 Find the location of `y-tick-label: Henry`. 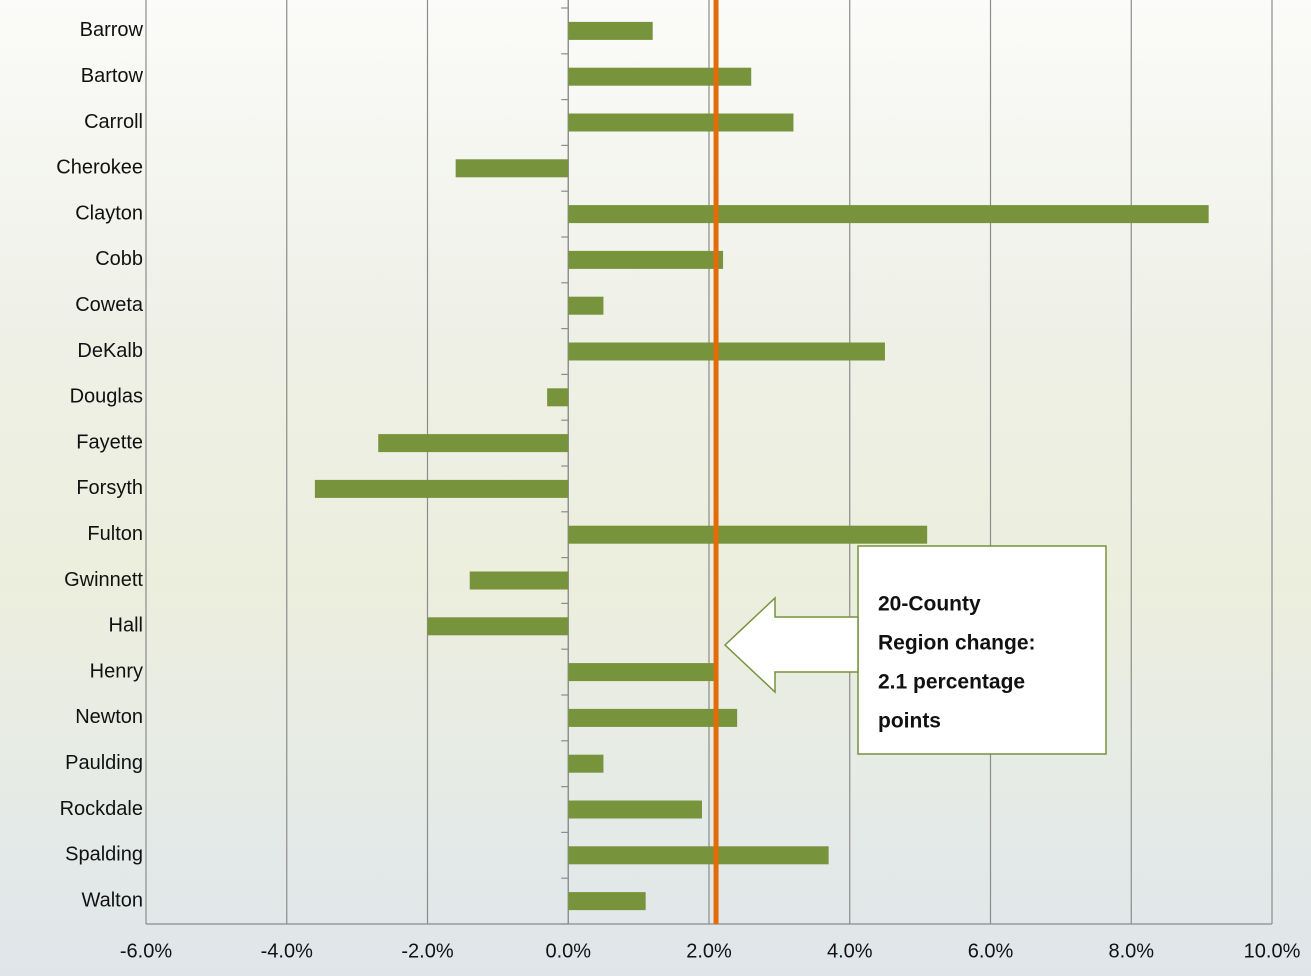

y-tick-label: Henry is located at coordinates (116, 671).